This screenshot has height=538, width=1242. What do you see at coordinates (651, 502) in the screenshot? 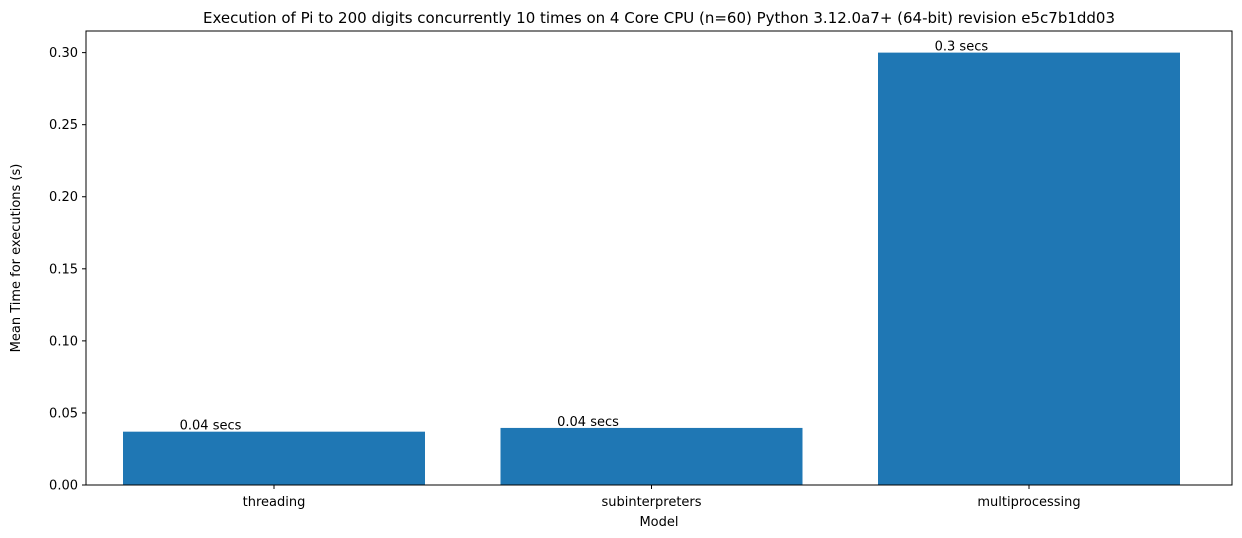
I see `x-tick-label: subinterpreters` at bounding box center [651, 502].